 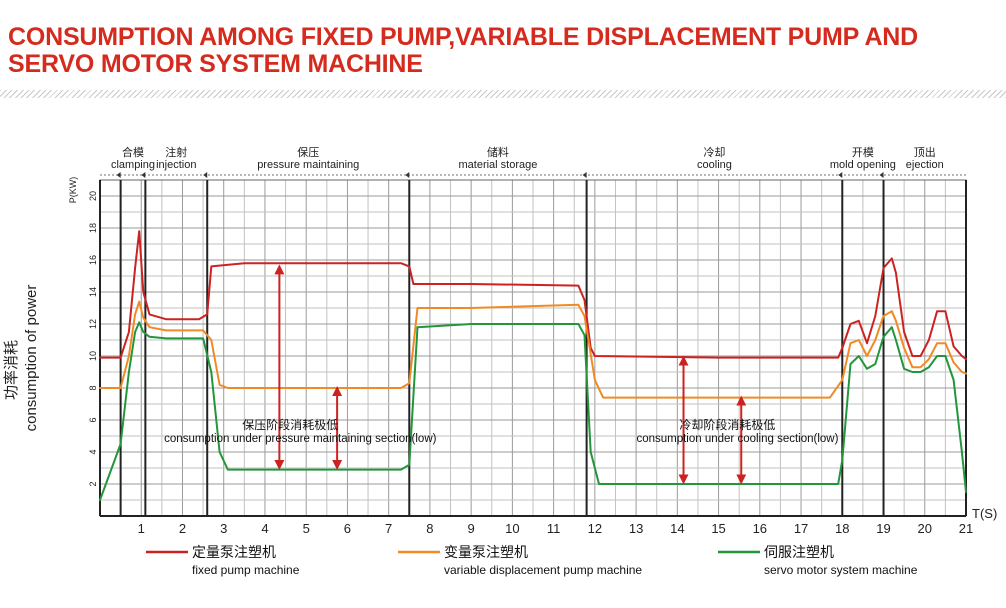 I want to click on x-tick-label: 20, so click(x=925, y=528).